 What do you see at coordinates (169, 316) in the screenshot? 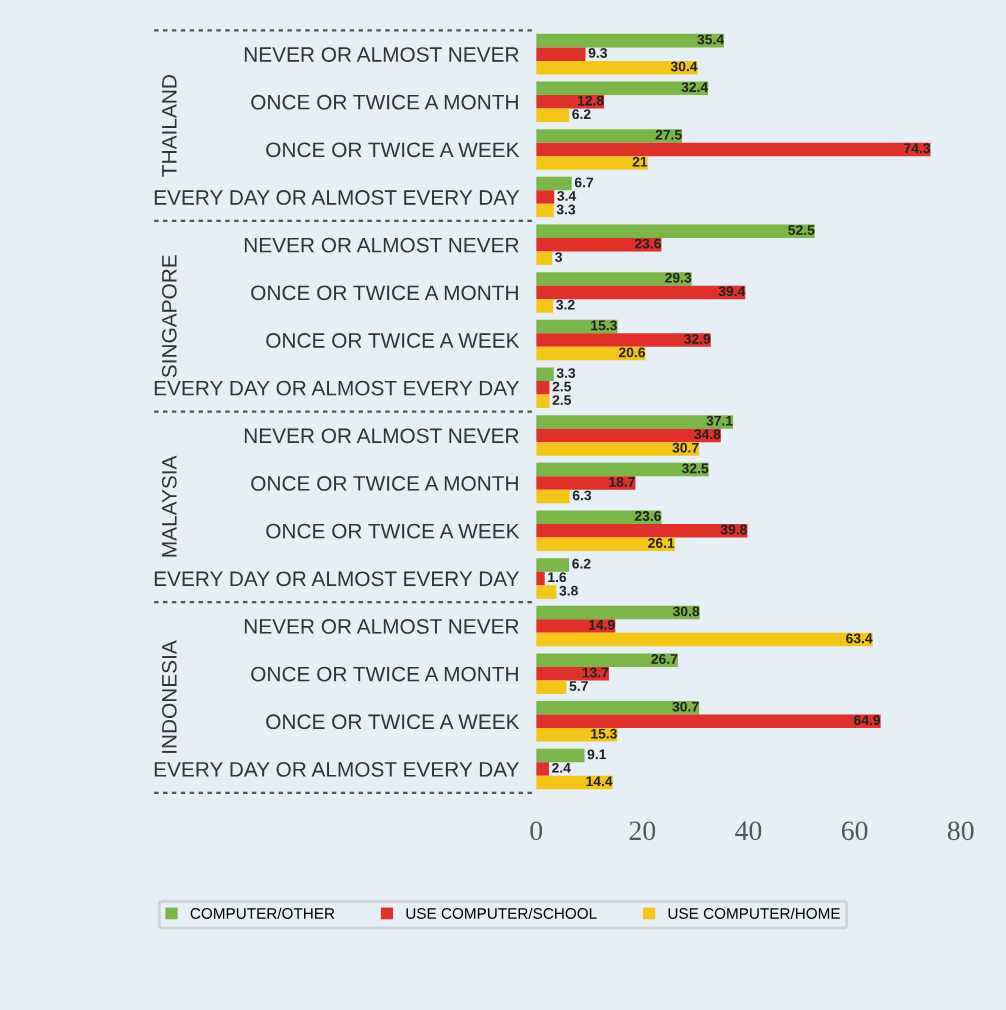
I see `text: SINGAPORE` at bounding box center [169, 316].